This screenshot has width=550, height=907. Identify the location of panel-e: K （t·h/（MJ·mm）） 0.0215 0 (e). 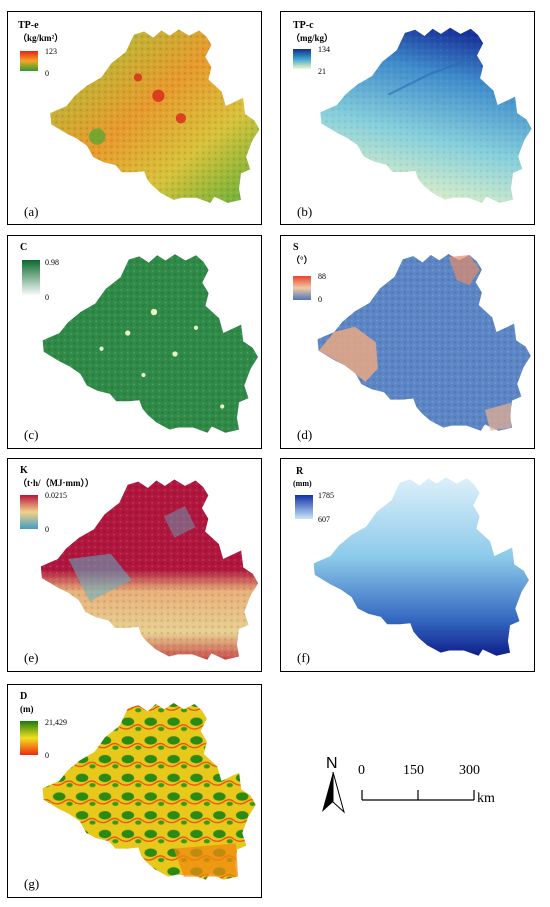
(134, 565).